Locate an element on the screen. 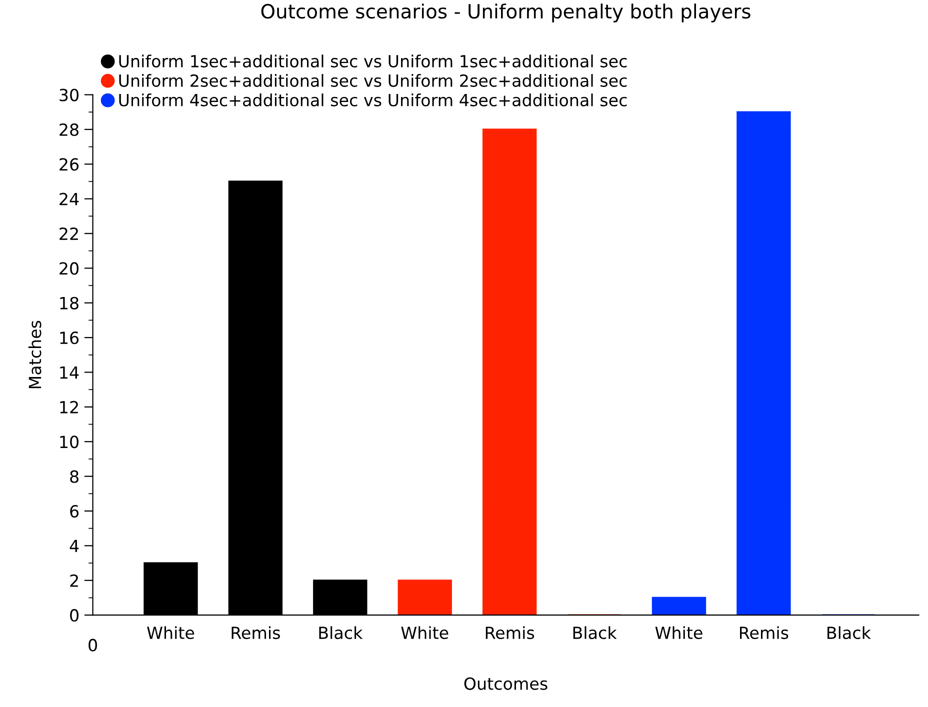 The width and height of the screenshot is (928, 707). y-tick-label: 4 is located at coordinates (74, 546).